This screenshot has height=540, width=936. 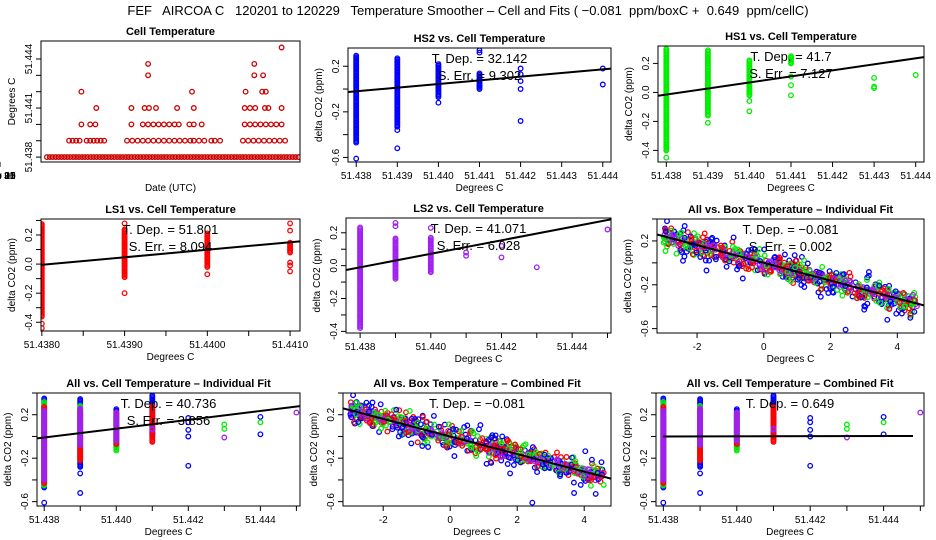 I want to click on x-axis-label: Degrees C, so click(x=791, y=188).